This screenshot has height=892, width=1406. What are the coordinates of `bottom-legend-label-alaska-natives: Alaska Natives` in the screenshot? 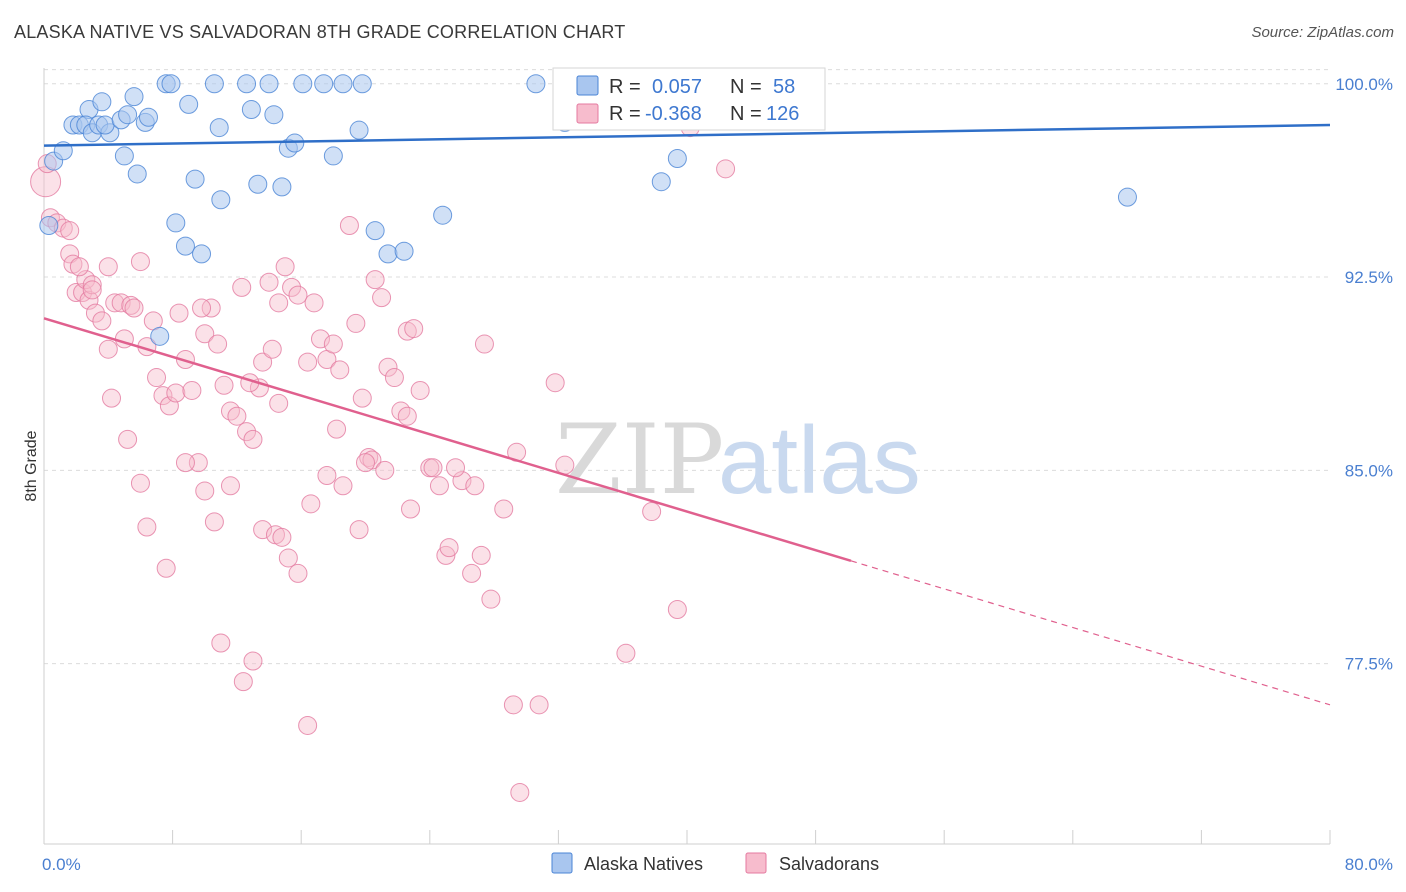 It's located at (643, 864).